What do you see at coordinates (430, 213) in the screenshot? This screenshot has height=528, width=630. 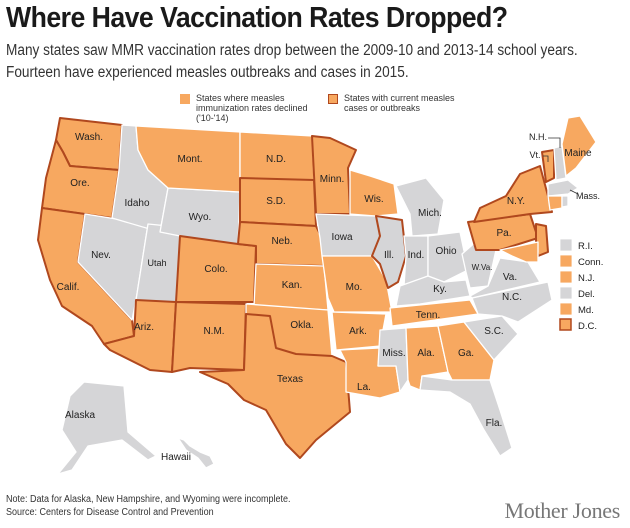 I see `label-mi: Mich.` at bounding box center [430, 213].